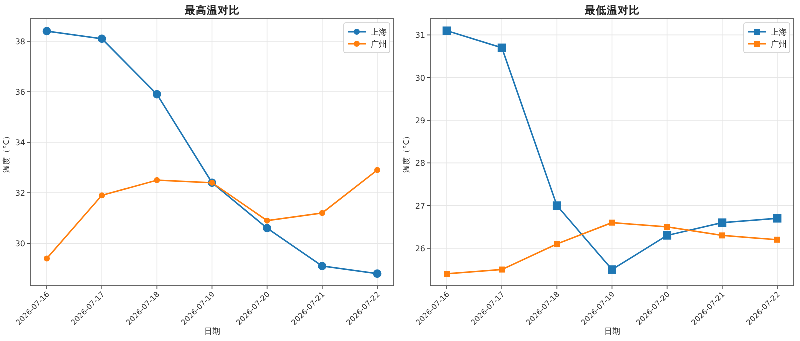  I want to click on y-tick-label: 27, so click(420, 206).